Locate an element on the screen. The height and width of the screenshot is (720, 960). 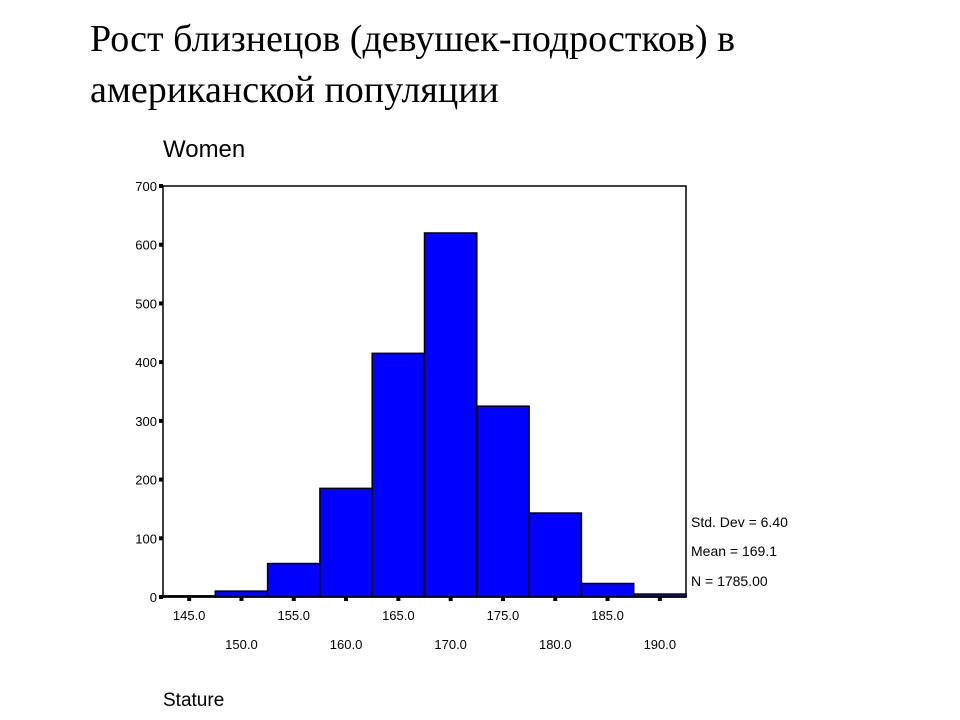
y-tick-label-500: 500 is located at coordinates (146, 303).